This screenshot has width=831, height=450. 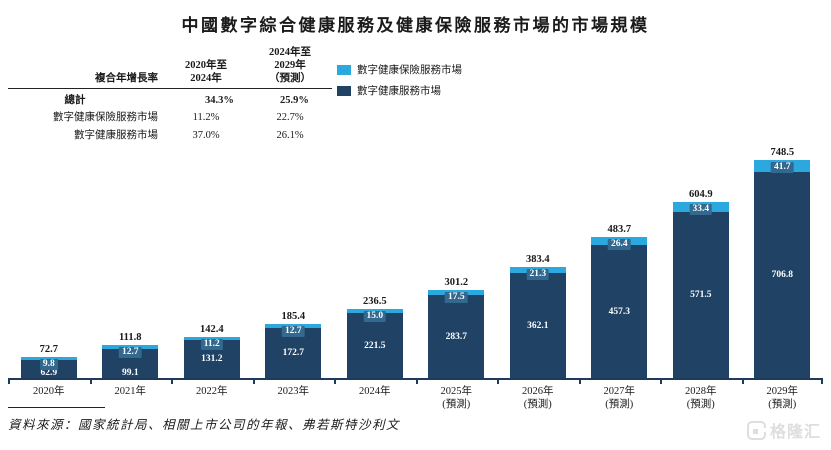 I want to click on bar-column: 383.4 362.1 21.3, so click(x=538, y=263).